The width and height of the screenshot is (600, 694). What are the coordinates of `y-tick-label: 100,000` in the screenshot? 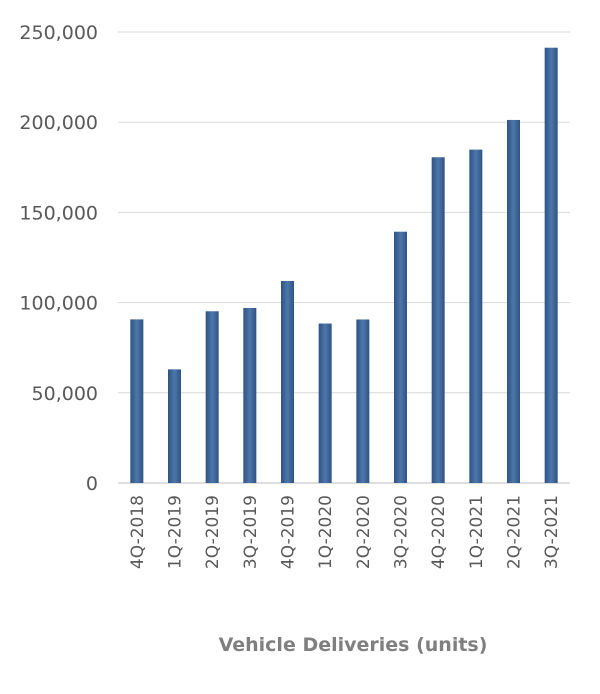 It's located at (58, 304).